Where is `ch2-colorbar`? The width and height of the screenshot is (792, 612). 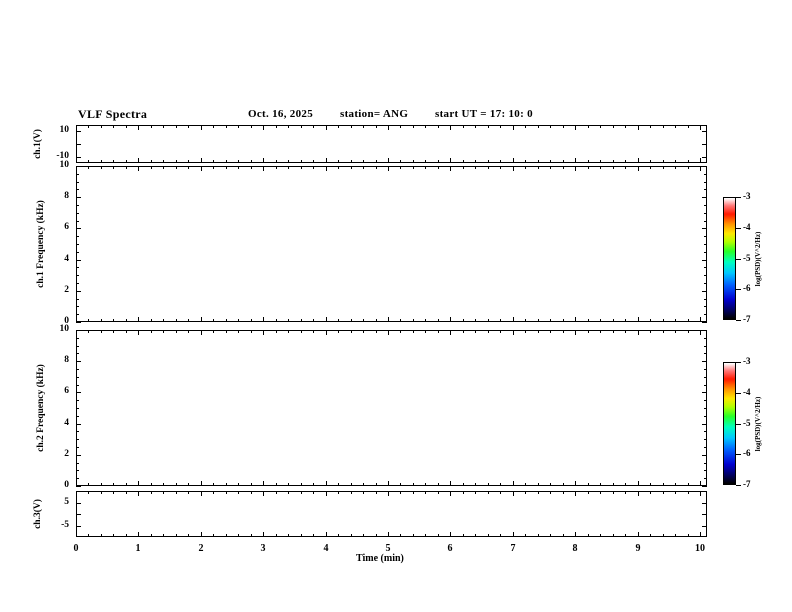
ch2-colorbar is located at coordinates (729, 423).